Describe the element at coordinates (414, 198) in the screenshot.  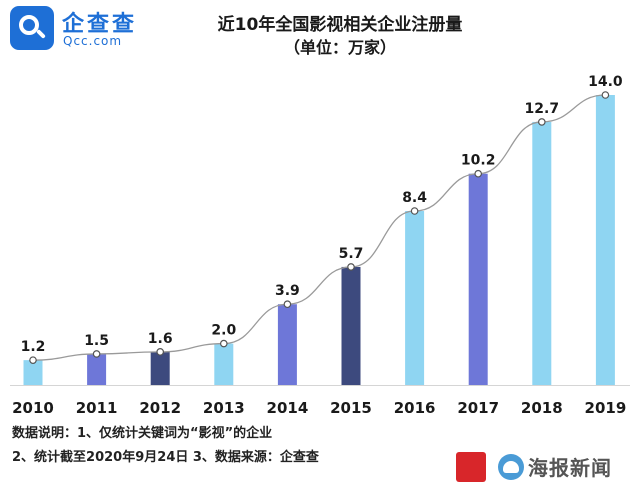
I see `data-label: 8.4` at that location.